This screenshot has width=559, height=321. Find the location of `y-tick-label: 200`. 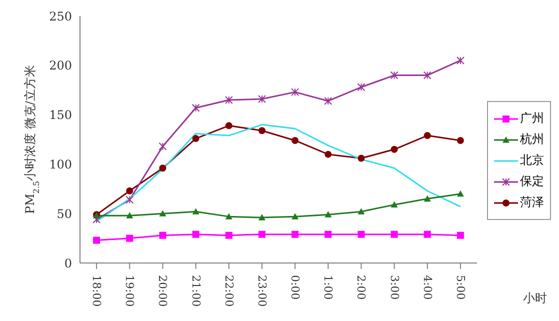

y-tick-label: 200 is located at coordinates (60, 65).